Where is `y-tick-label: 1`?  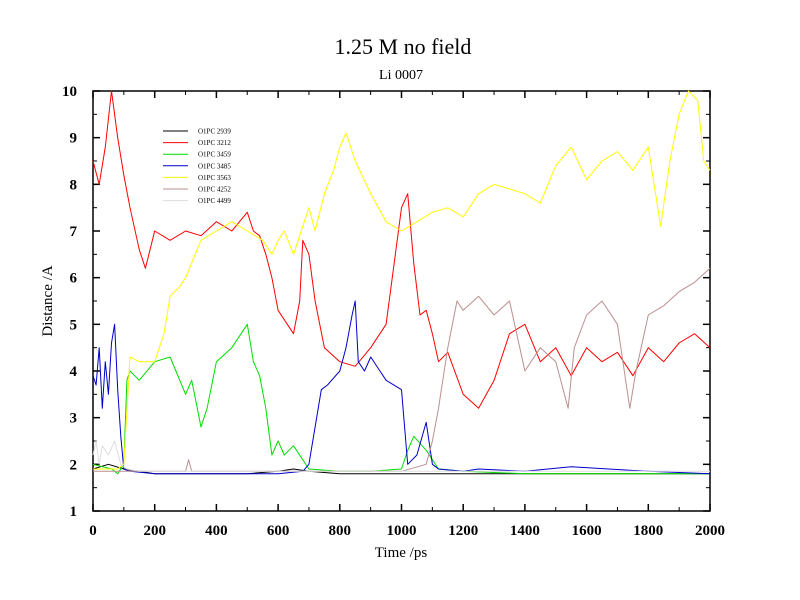 y-tick-label: 1 is located at coordinates (74, 512).